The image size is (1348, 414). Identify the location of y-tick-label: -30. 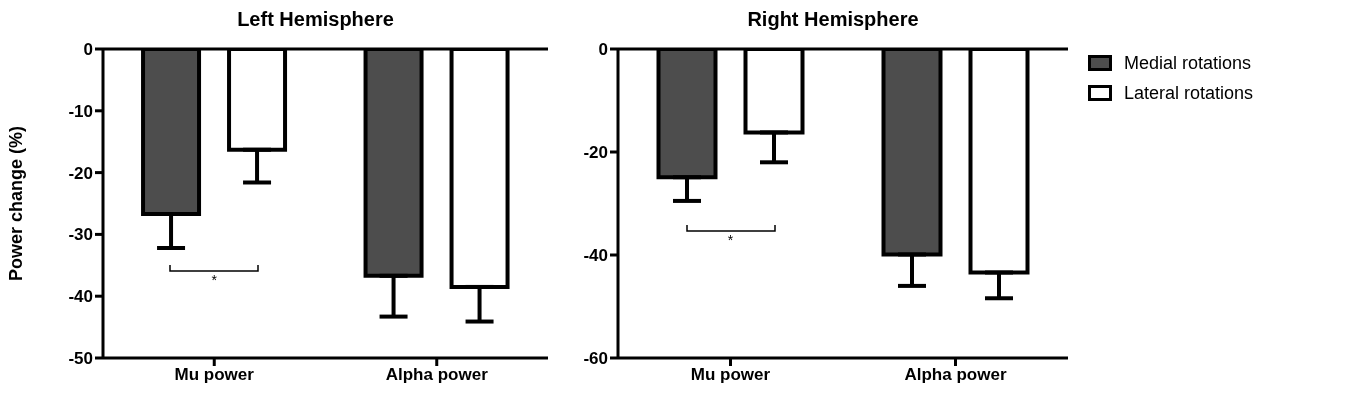
(80, 235).